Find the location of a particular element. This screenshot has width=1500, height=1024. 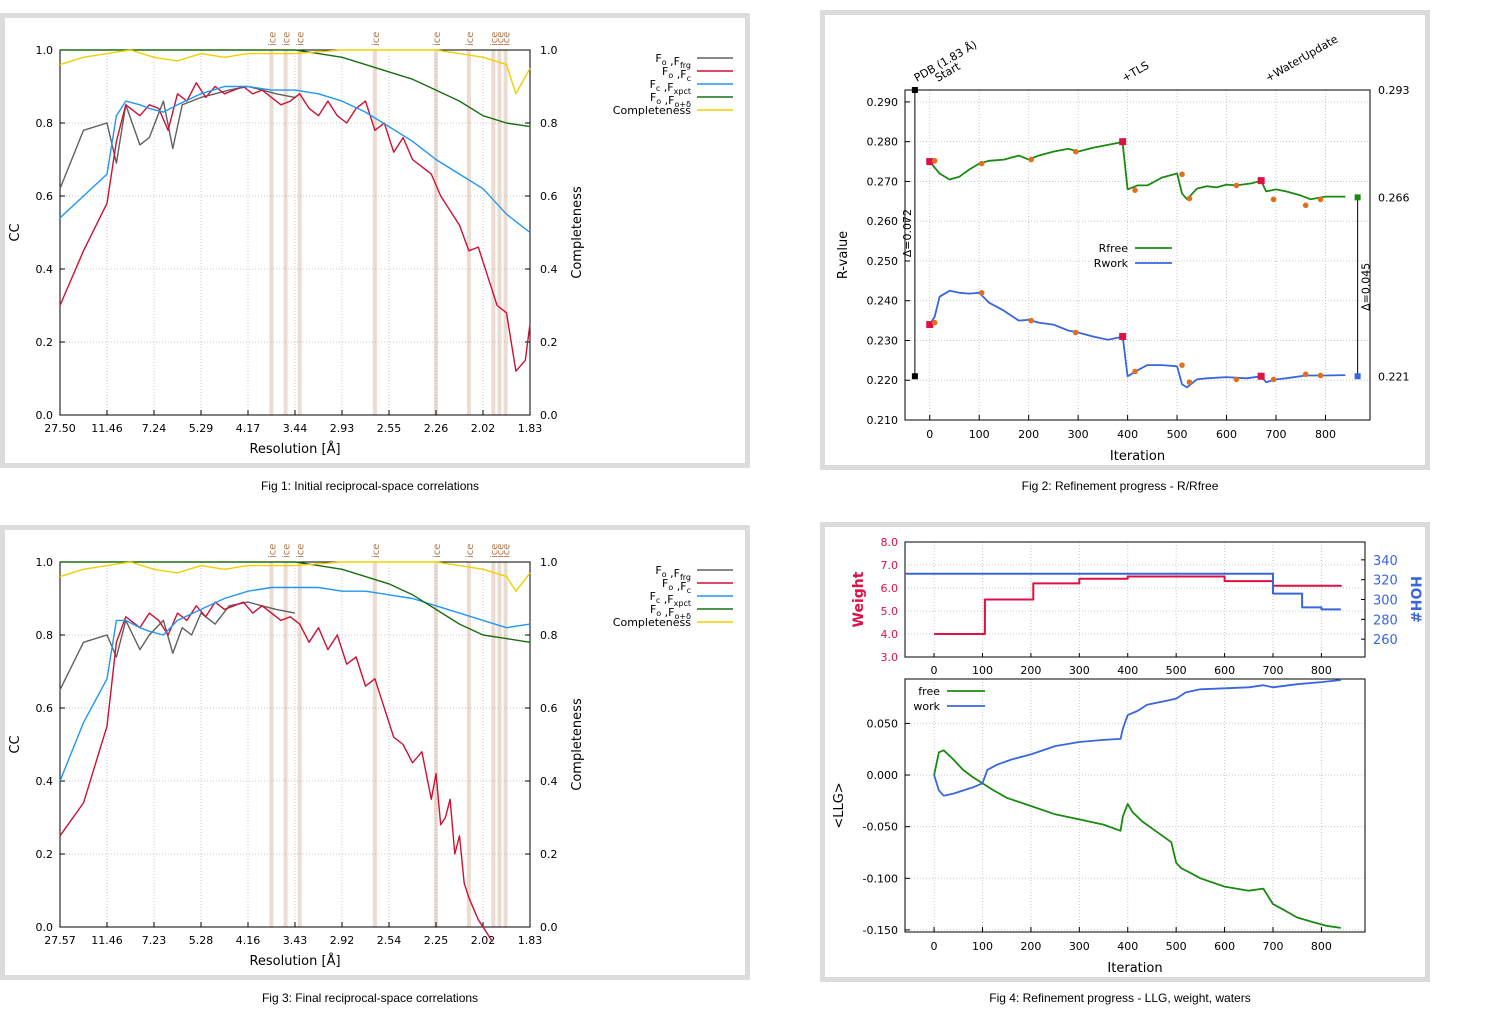

x-tick-label: 3.44 is located at coordinates (295, 428).